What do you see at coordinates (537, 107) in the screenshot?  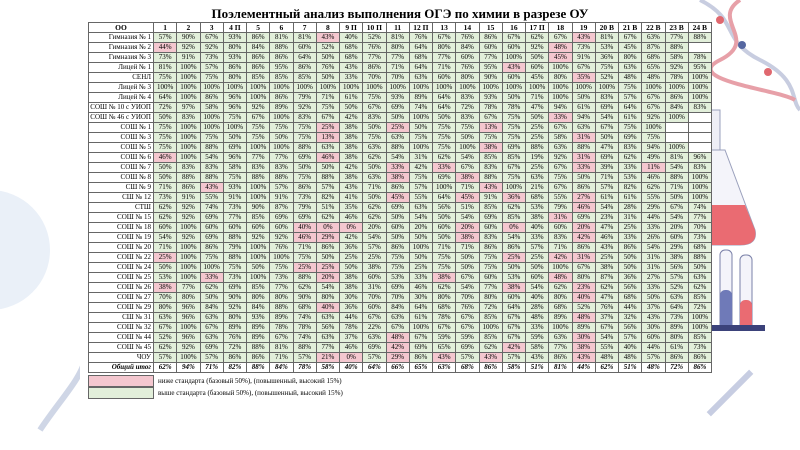 I see `table-cell: 47%` at bounding box center [537, 107].